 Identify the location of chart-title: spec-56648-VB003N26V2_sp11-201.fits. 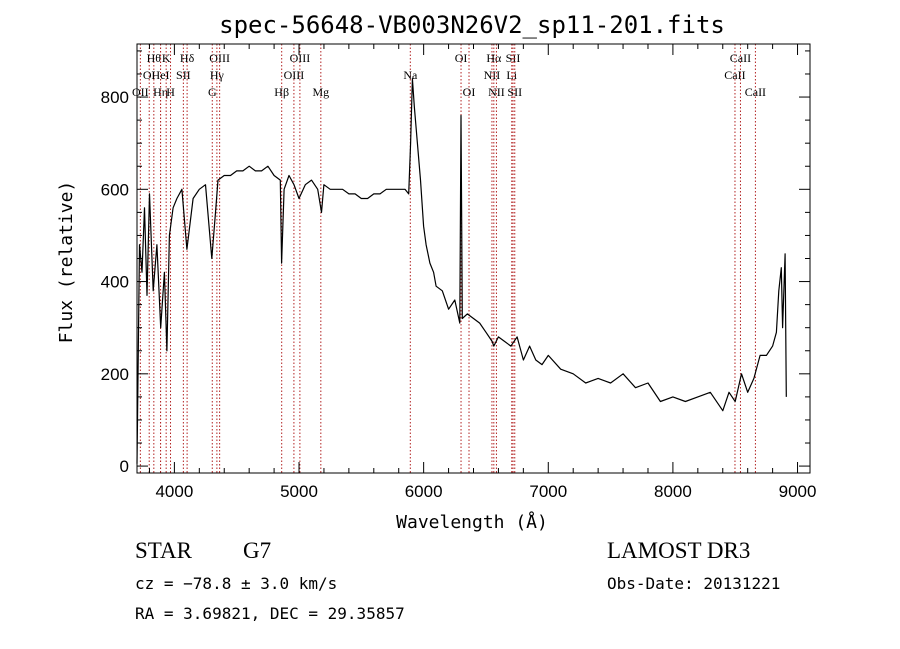
(472, 25).